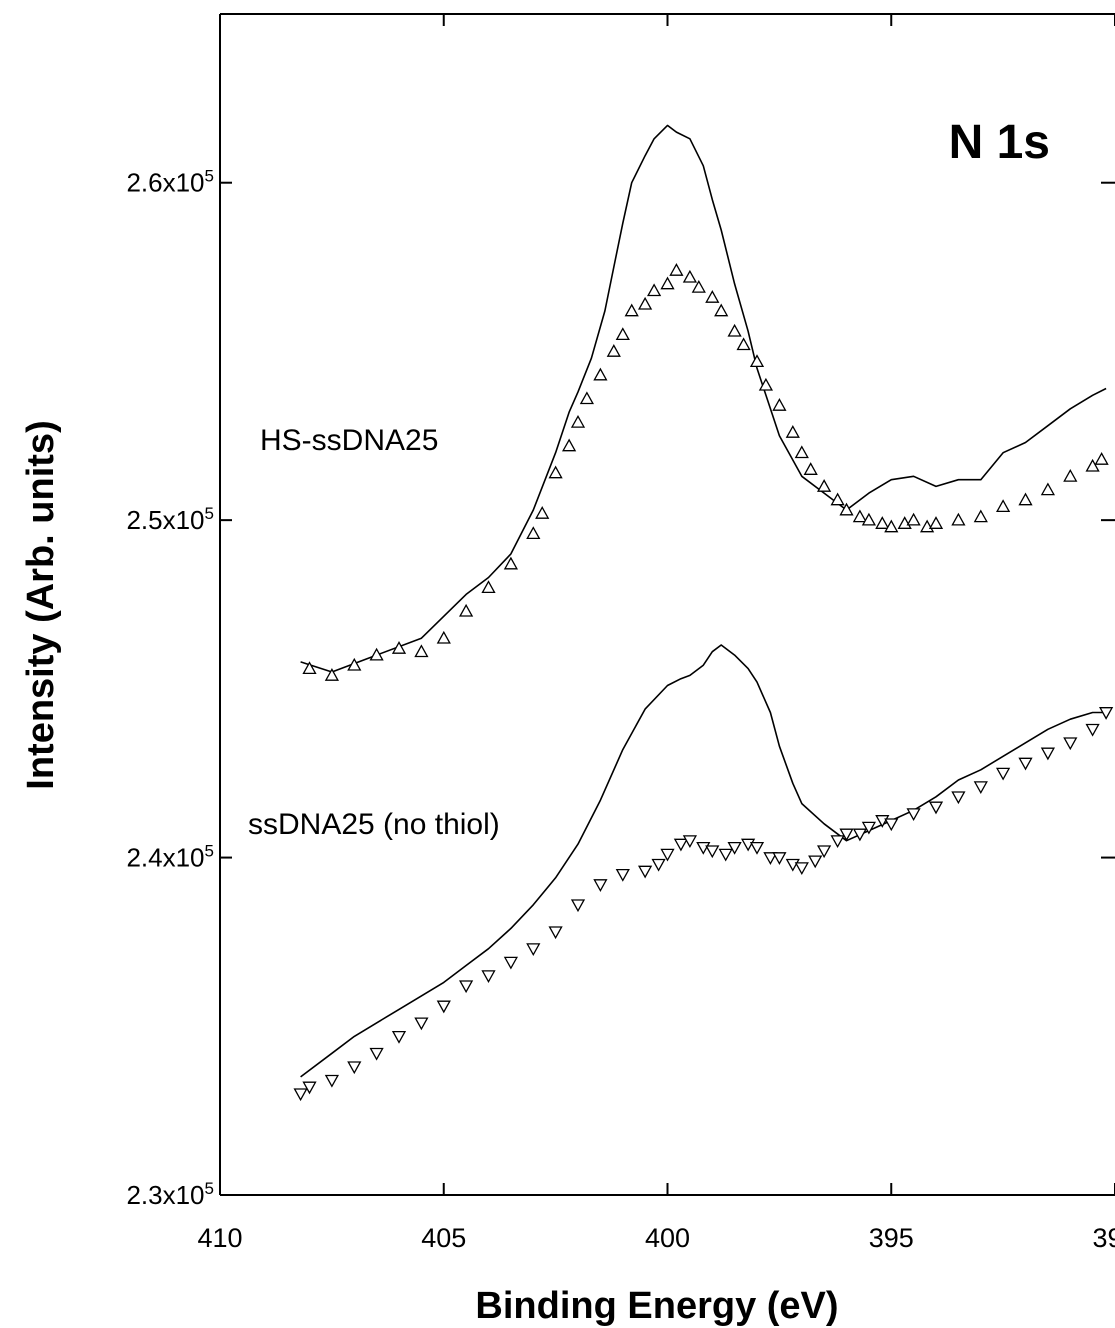  Describe the element at coordinates (170, 1194) in the screenshot. I see `y-tick-label: 2.3x10⁵` at that location.